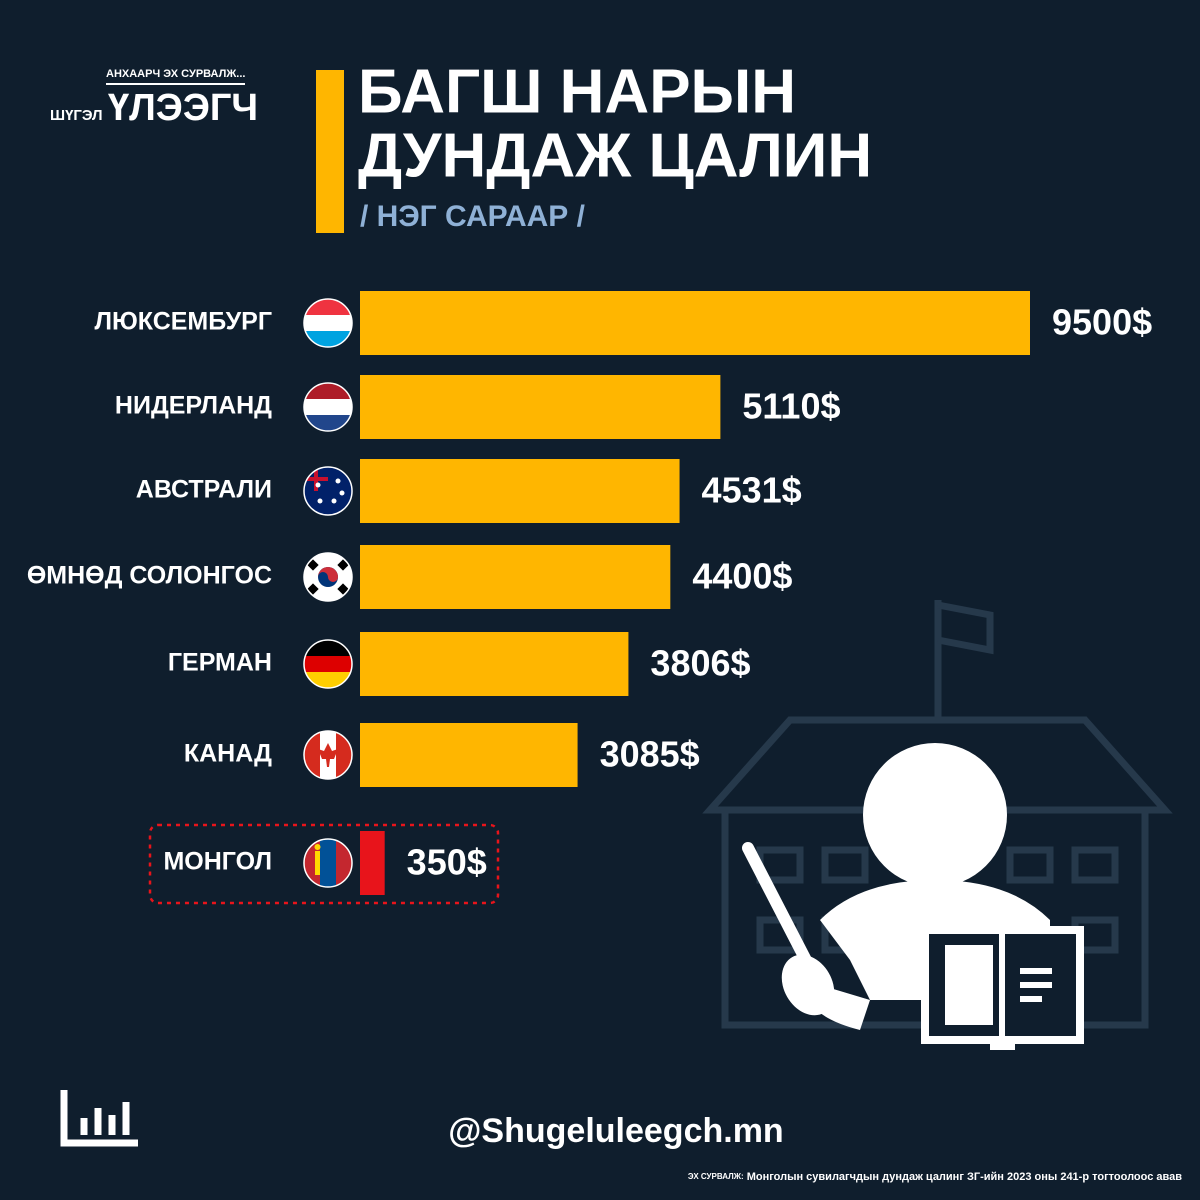 The width and height of the screenshot is (1200, 1200). What do you see at coordinates (217, 862) in the screenshot?
I see `category-label: МОНГОЛ` at bounding box center [217, 862].